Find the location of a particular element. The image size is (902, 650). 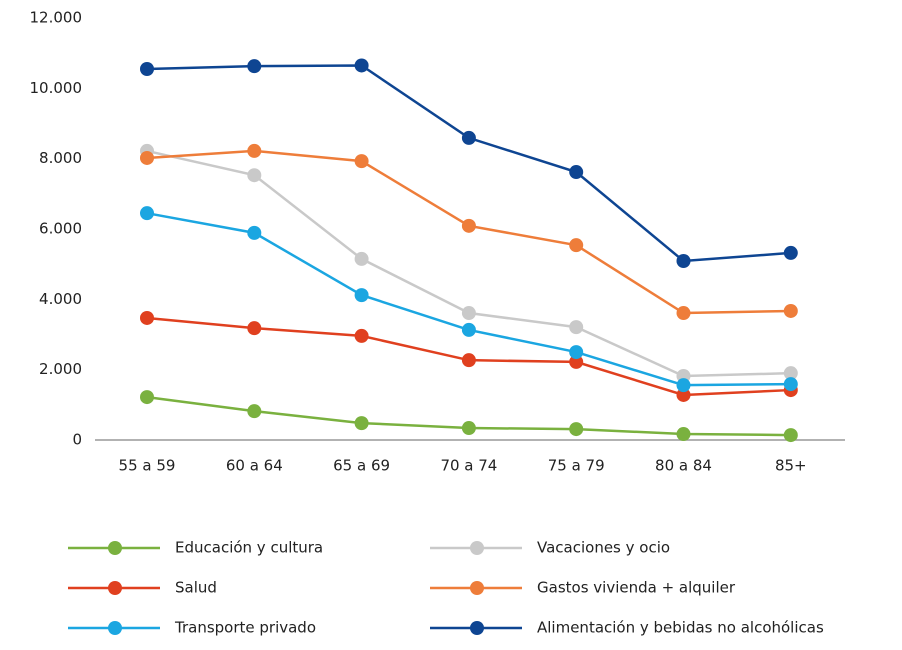

y-tick-label: 10.000 is located at coordinates (56, 88).